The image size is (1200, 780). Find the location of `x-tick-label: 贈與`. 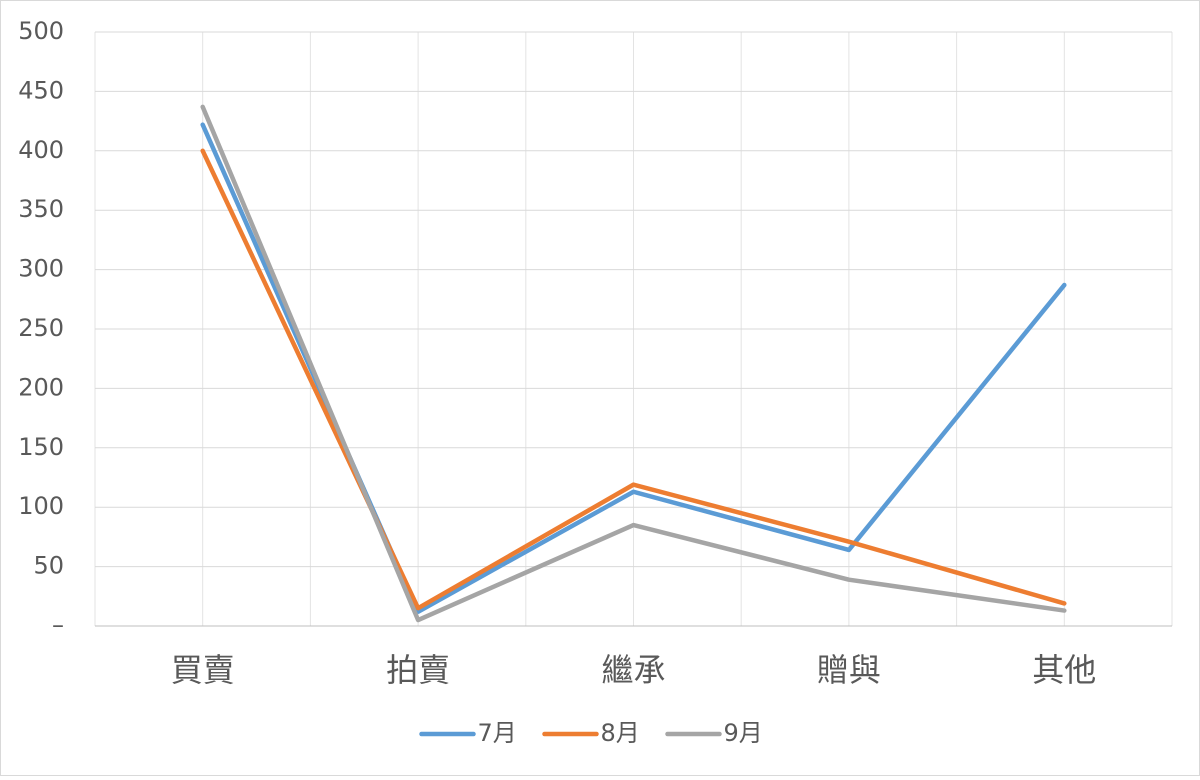

x-tick-label: 贈與 is located at coordinates (849, 670).